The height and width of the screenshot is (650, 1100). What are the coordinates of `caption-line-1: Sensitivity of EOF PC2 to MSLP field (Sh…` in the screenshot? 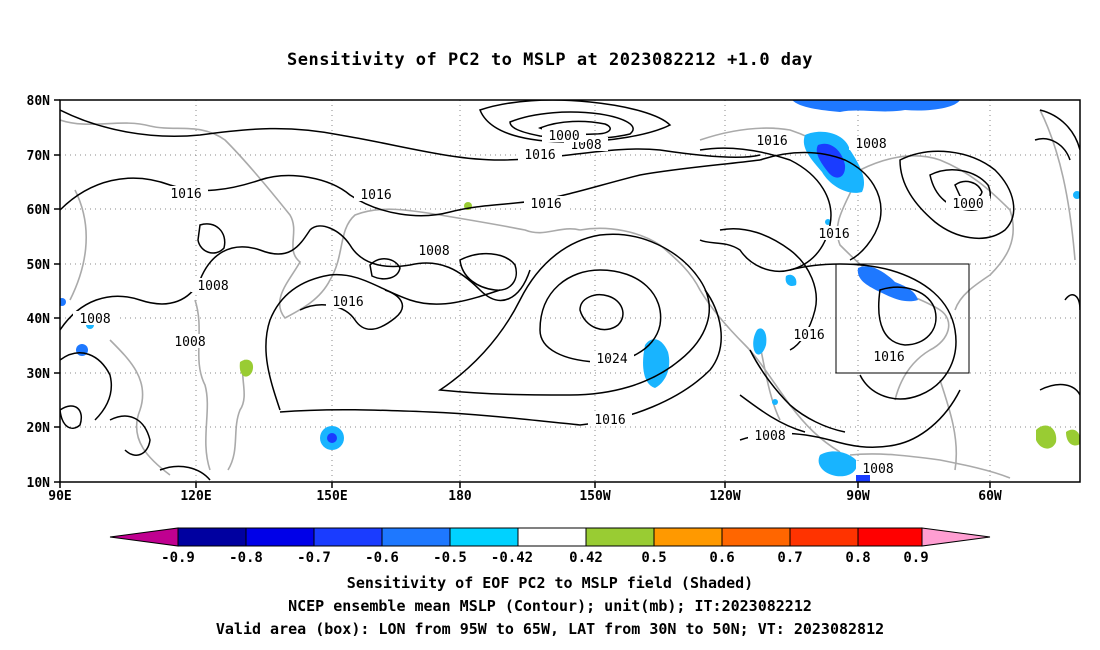 It's located at (550, 583).